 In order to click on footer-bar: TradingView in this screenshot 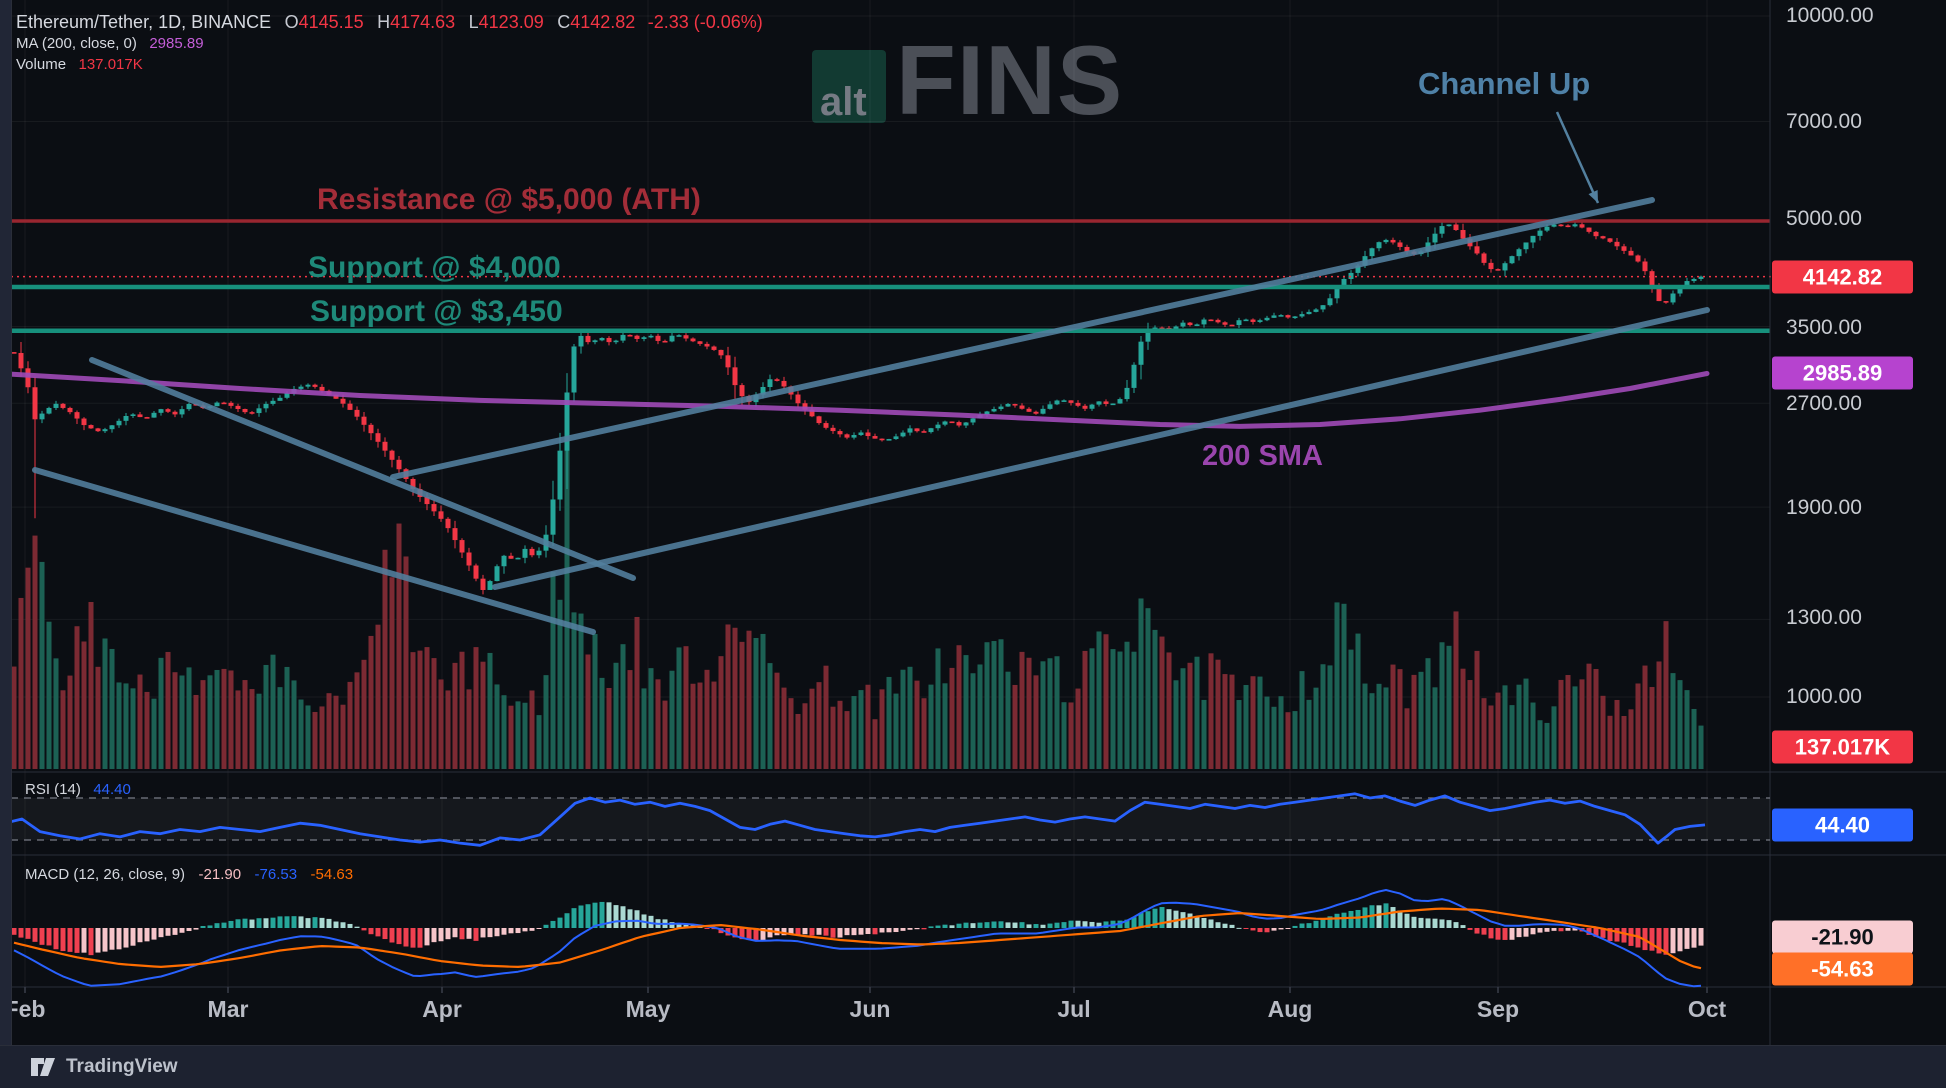, I will do `click(973, 1066)`.